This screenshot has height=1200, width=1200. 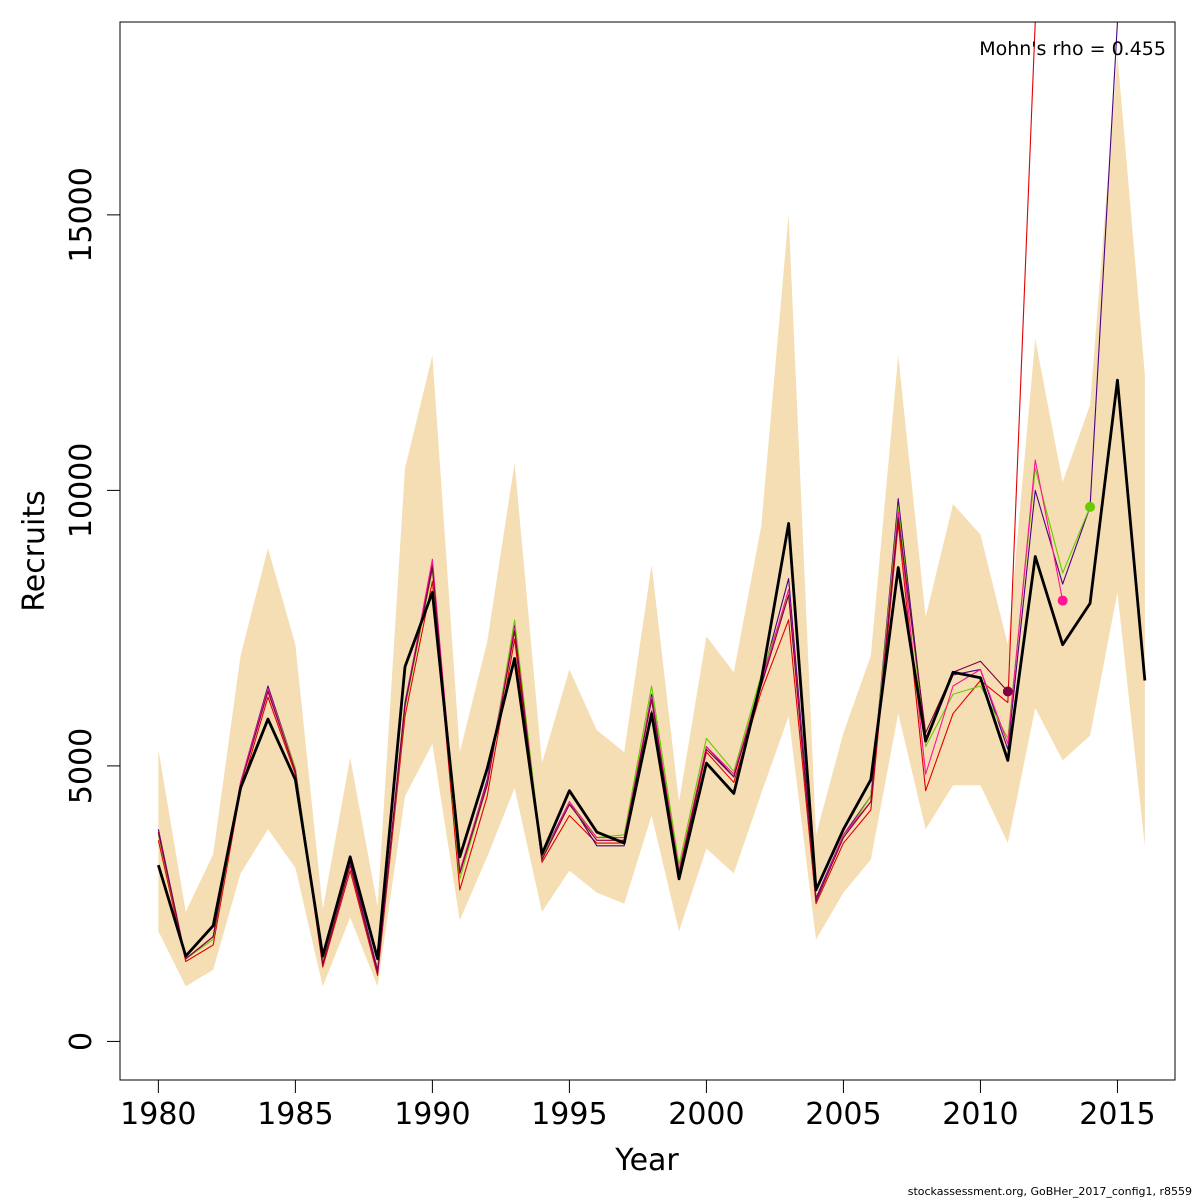 I want to click on x-tick-label: 2005, so click(x=843, y=1114).